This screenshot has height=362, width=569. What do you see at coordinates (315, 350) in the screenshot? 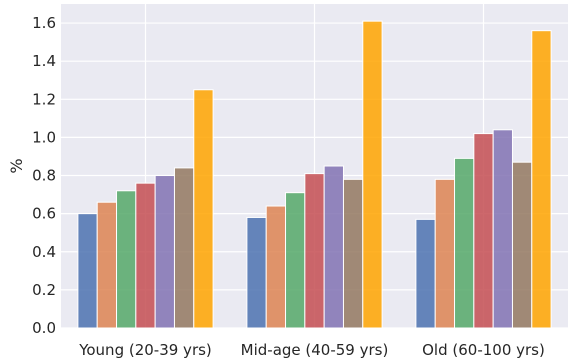
I see `x-tick-label: Mid-age (40-59 yrs)` at bounding box center [315, 350].